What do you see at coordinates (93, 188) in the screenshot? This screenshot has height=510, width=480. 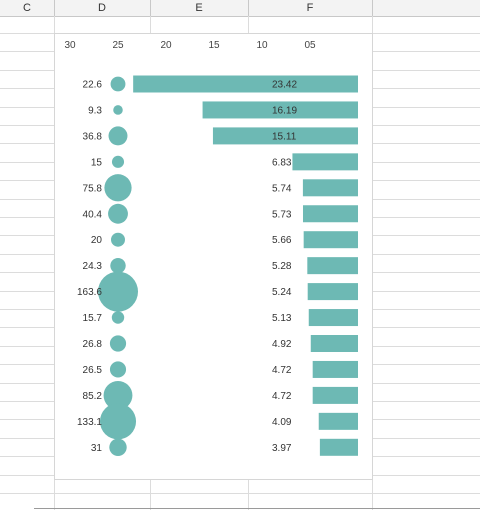 I see `bubble-data-label: 75.8` at bounding box center [93, 188].